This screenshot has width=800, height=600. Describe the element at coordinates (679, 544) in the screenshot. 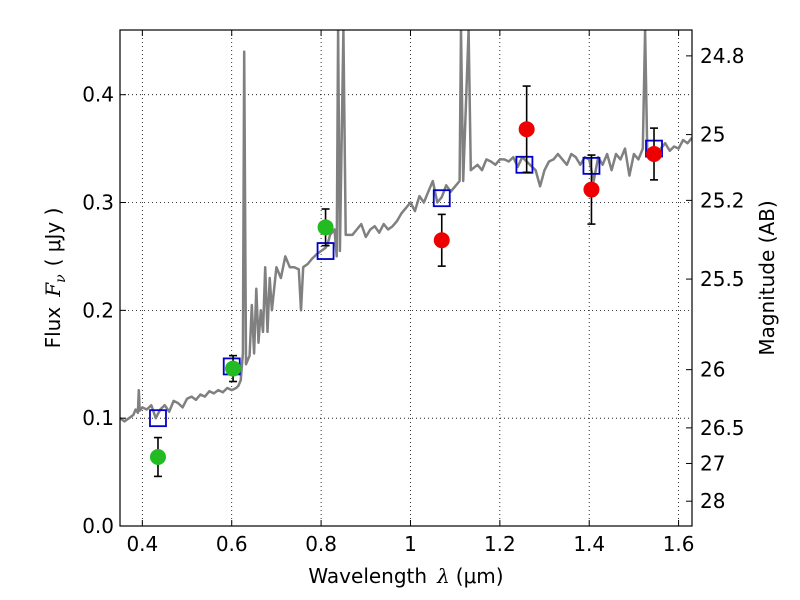

I see `x-tick-label: 1.6` at that location.